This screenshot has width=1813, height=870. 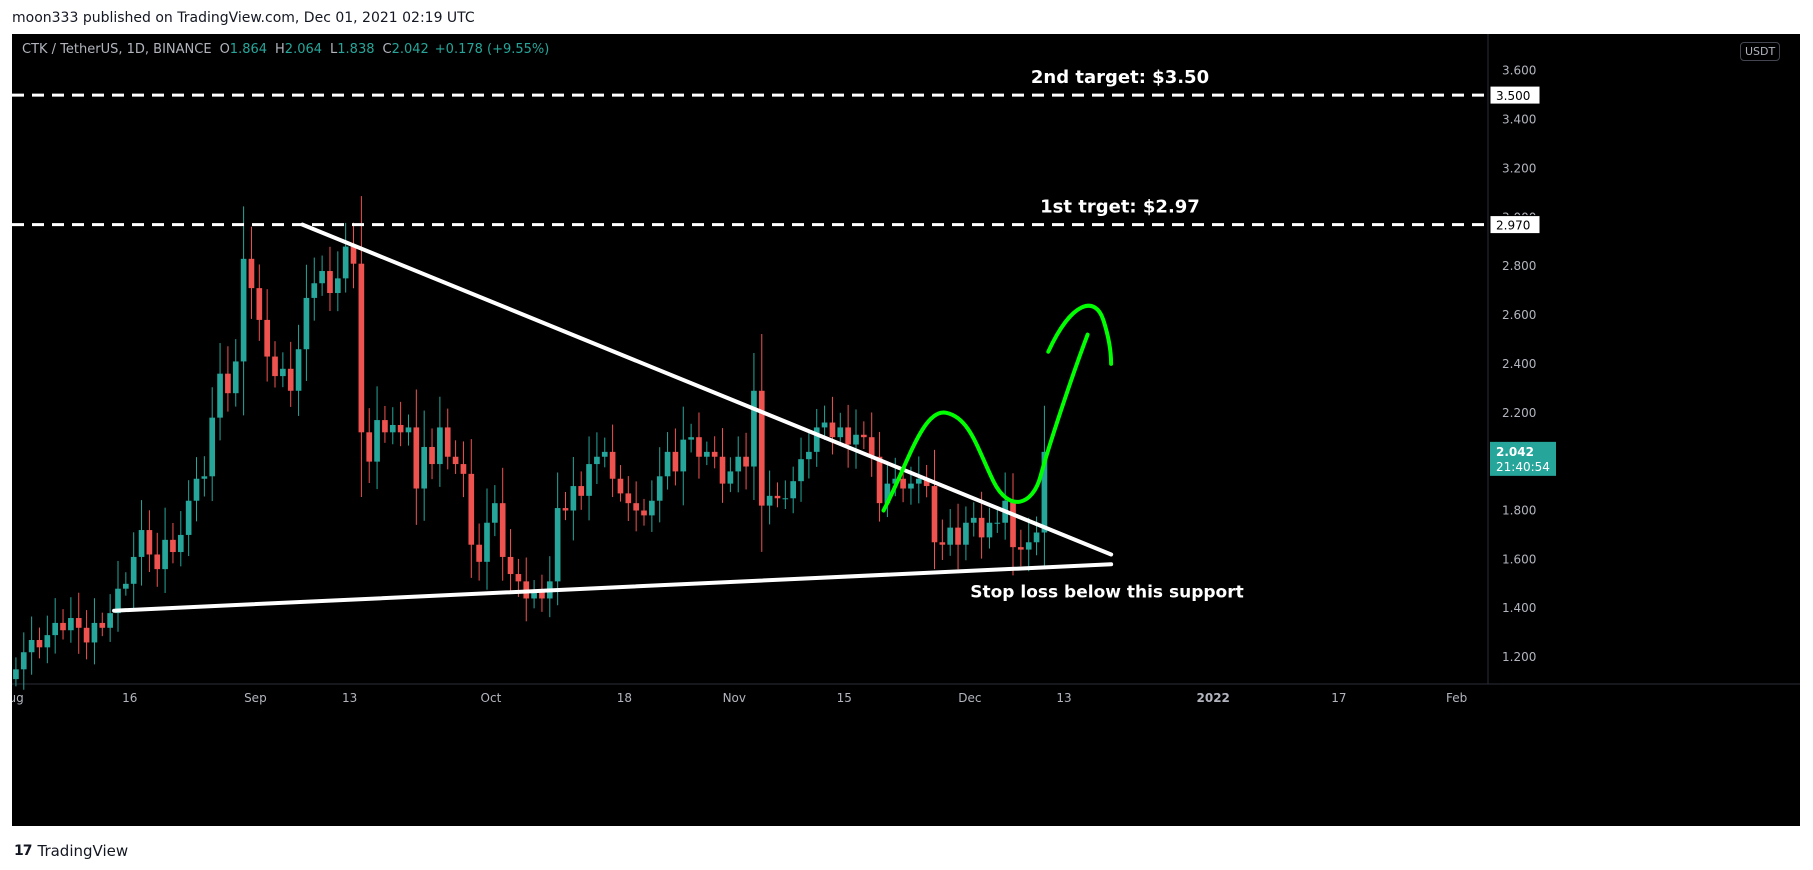 I want to click on currency-unit-button: USDT, so click(x=1760, y=51).